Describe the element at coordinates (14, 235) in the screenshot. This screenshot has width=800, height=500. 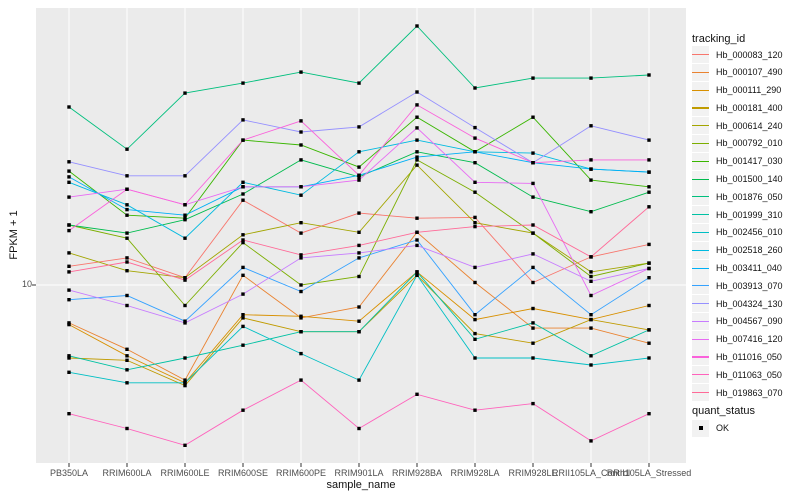
I see `y-axis-title: FPKM + 1` at that location.